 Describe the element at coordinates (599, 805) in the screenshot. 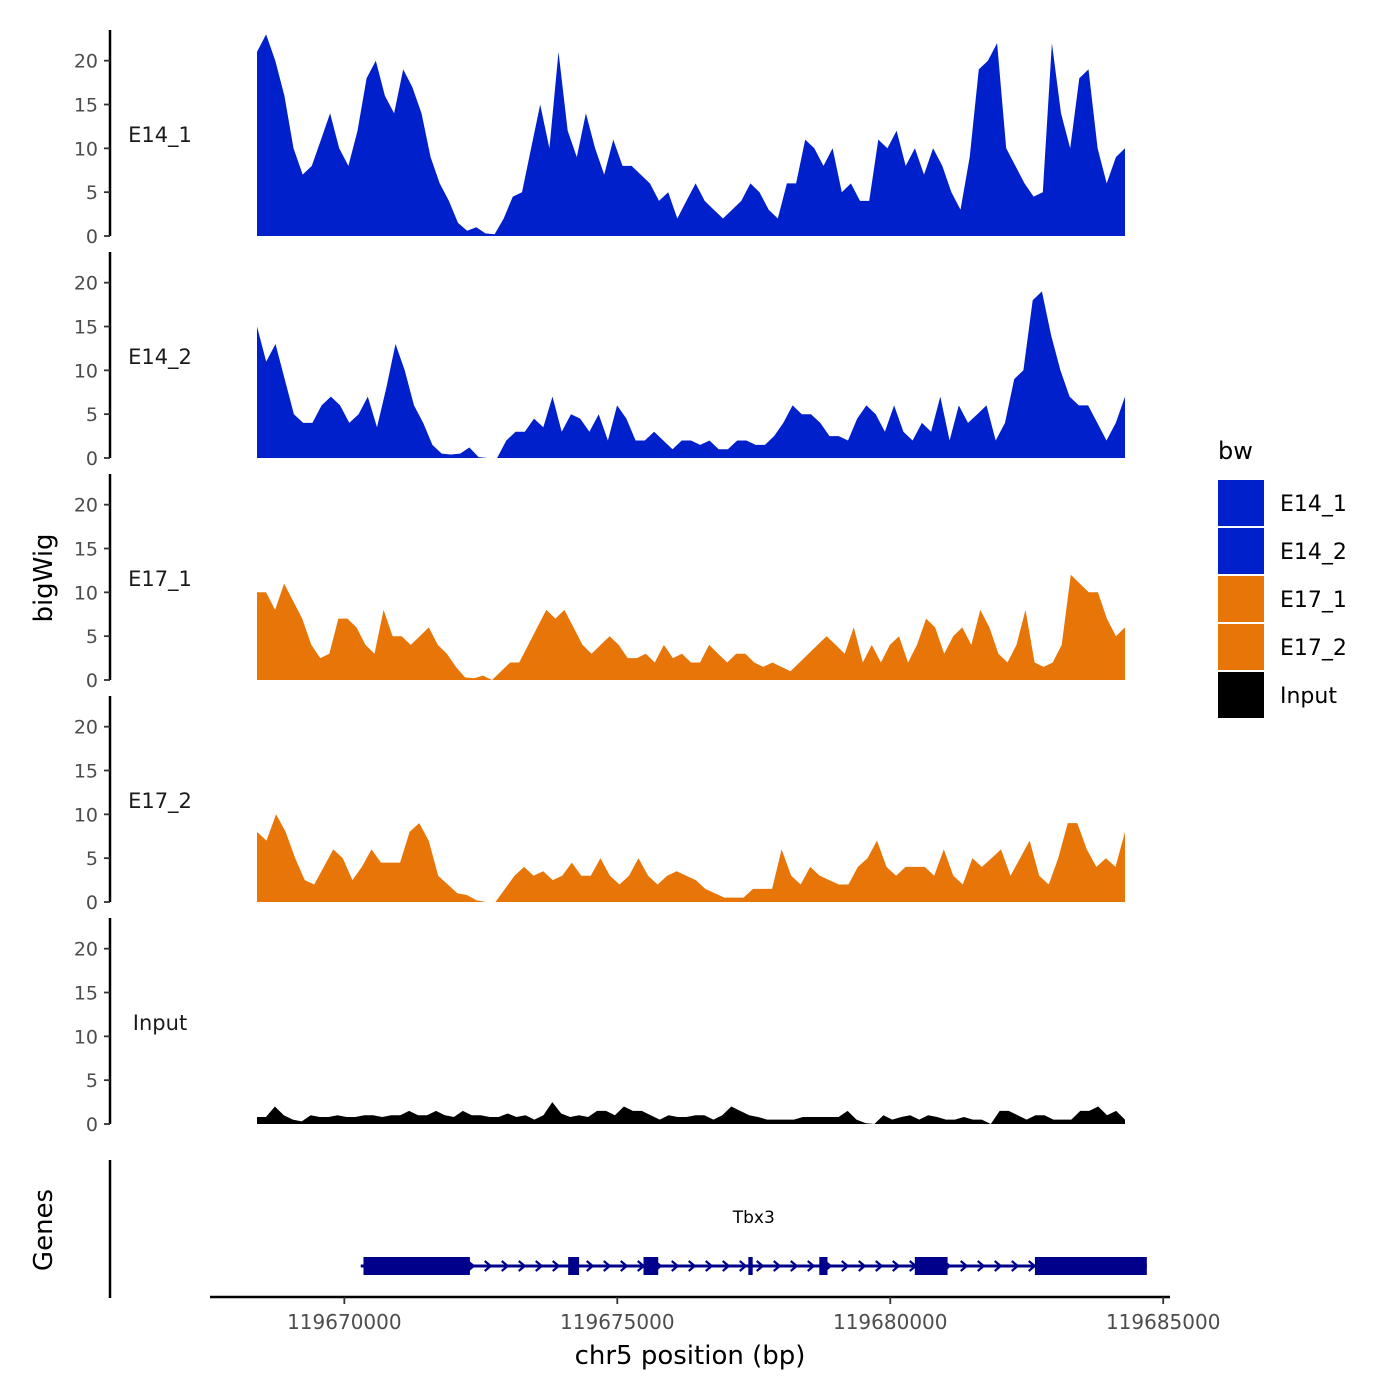

I see `track-e17-2: 0 5 10 15 20 E17_2` at that location.